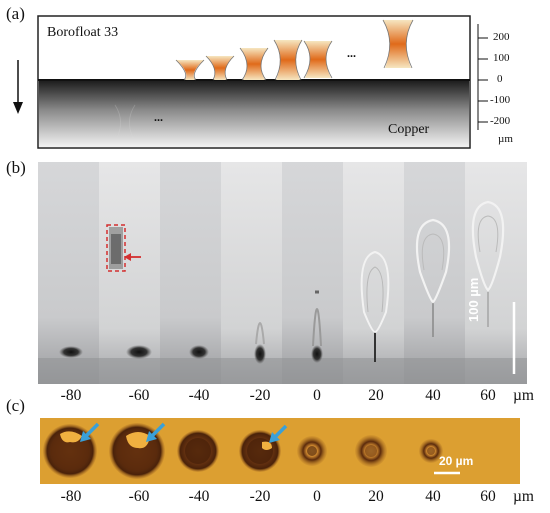  What do you see at coordinates (125, 121) in the screenshot?
I see `focus-beam-faint` at bounding box center [125, 121].